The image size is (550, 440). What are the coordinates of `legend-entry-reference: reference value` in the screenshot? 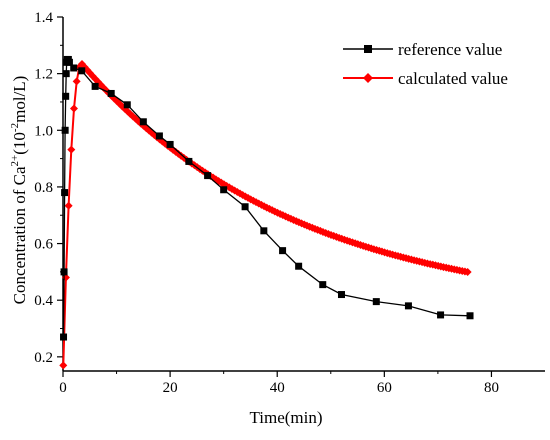 It's located at (422, 49).